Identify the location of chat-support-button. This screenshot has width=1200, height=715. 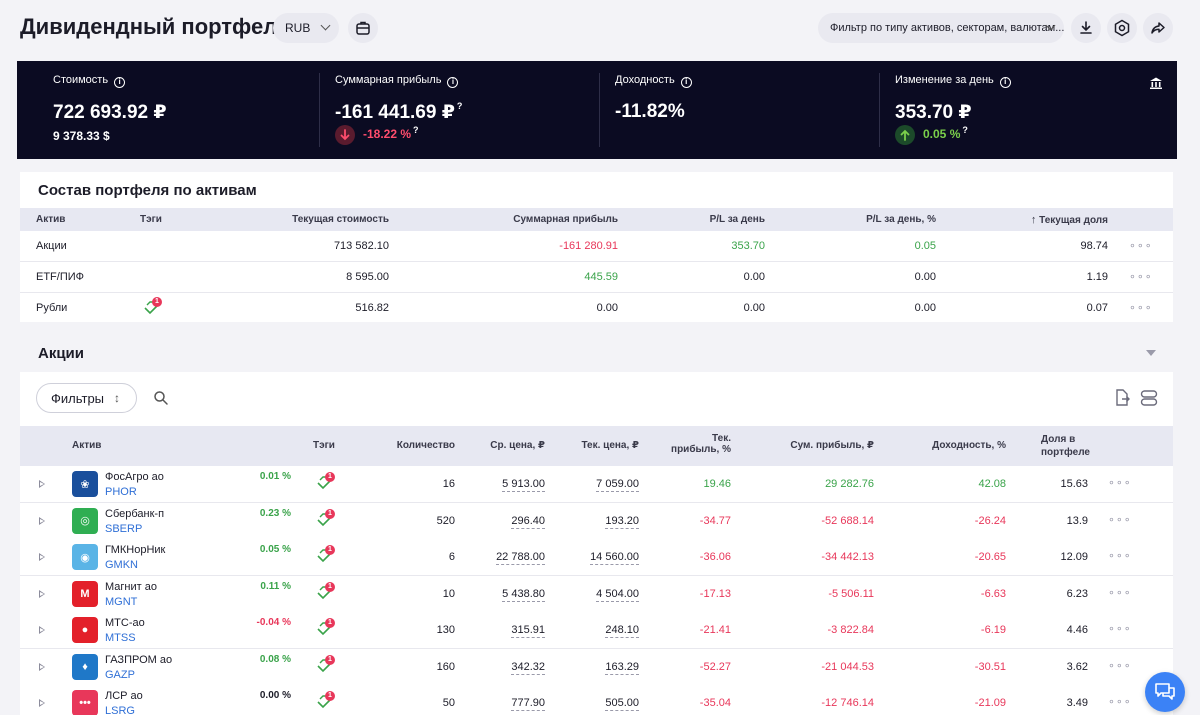
(1165, 692).